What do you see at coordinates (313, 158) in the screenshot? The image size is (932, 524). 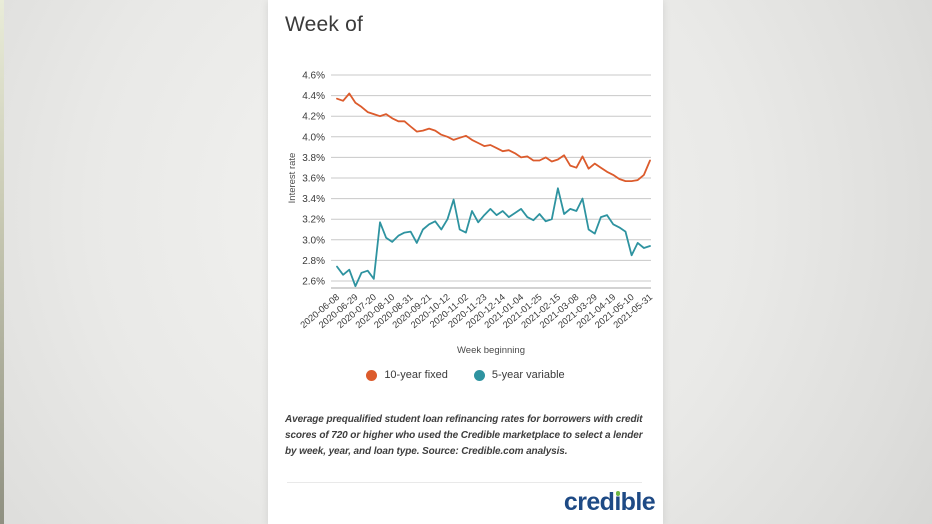 I see `y-tick-label: 3.8%` at bounding box center [313, 158].